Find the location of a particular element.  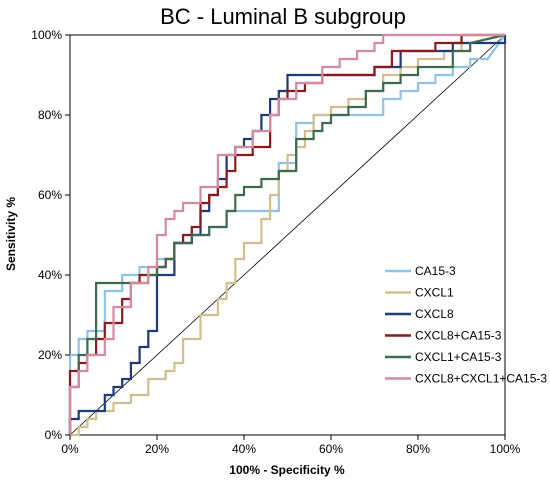

legend-label: CA15-3 is located at coordinates (435, 271).